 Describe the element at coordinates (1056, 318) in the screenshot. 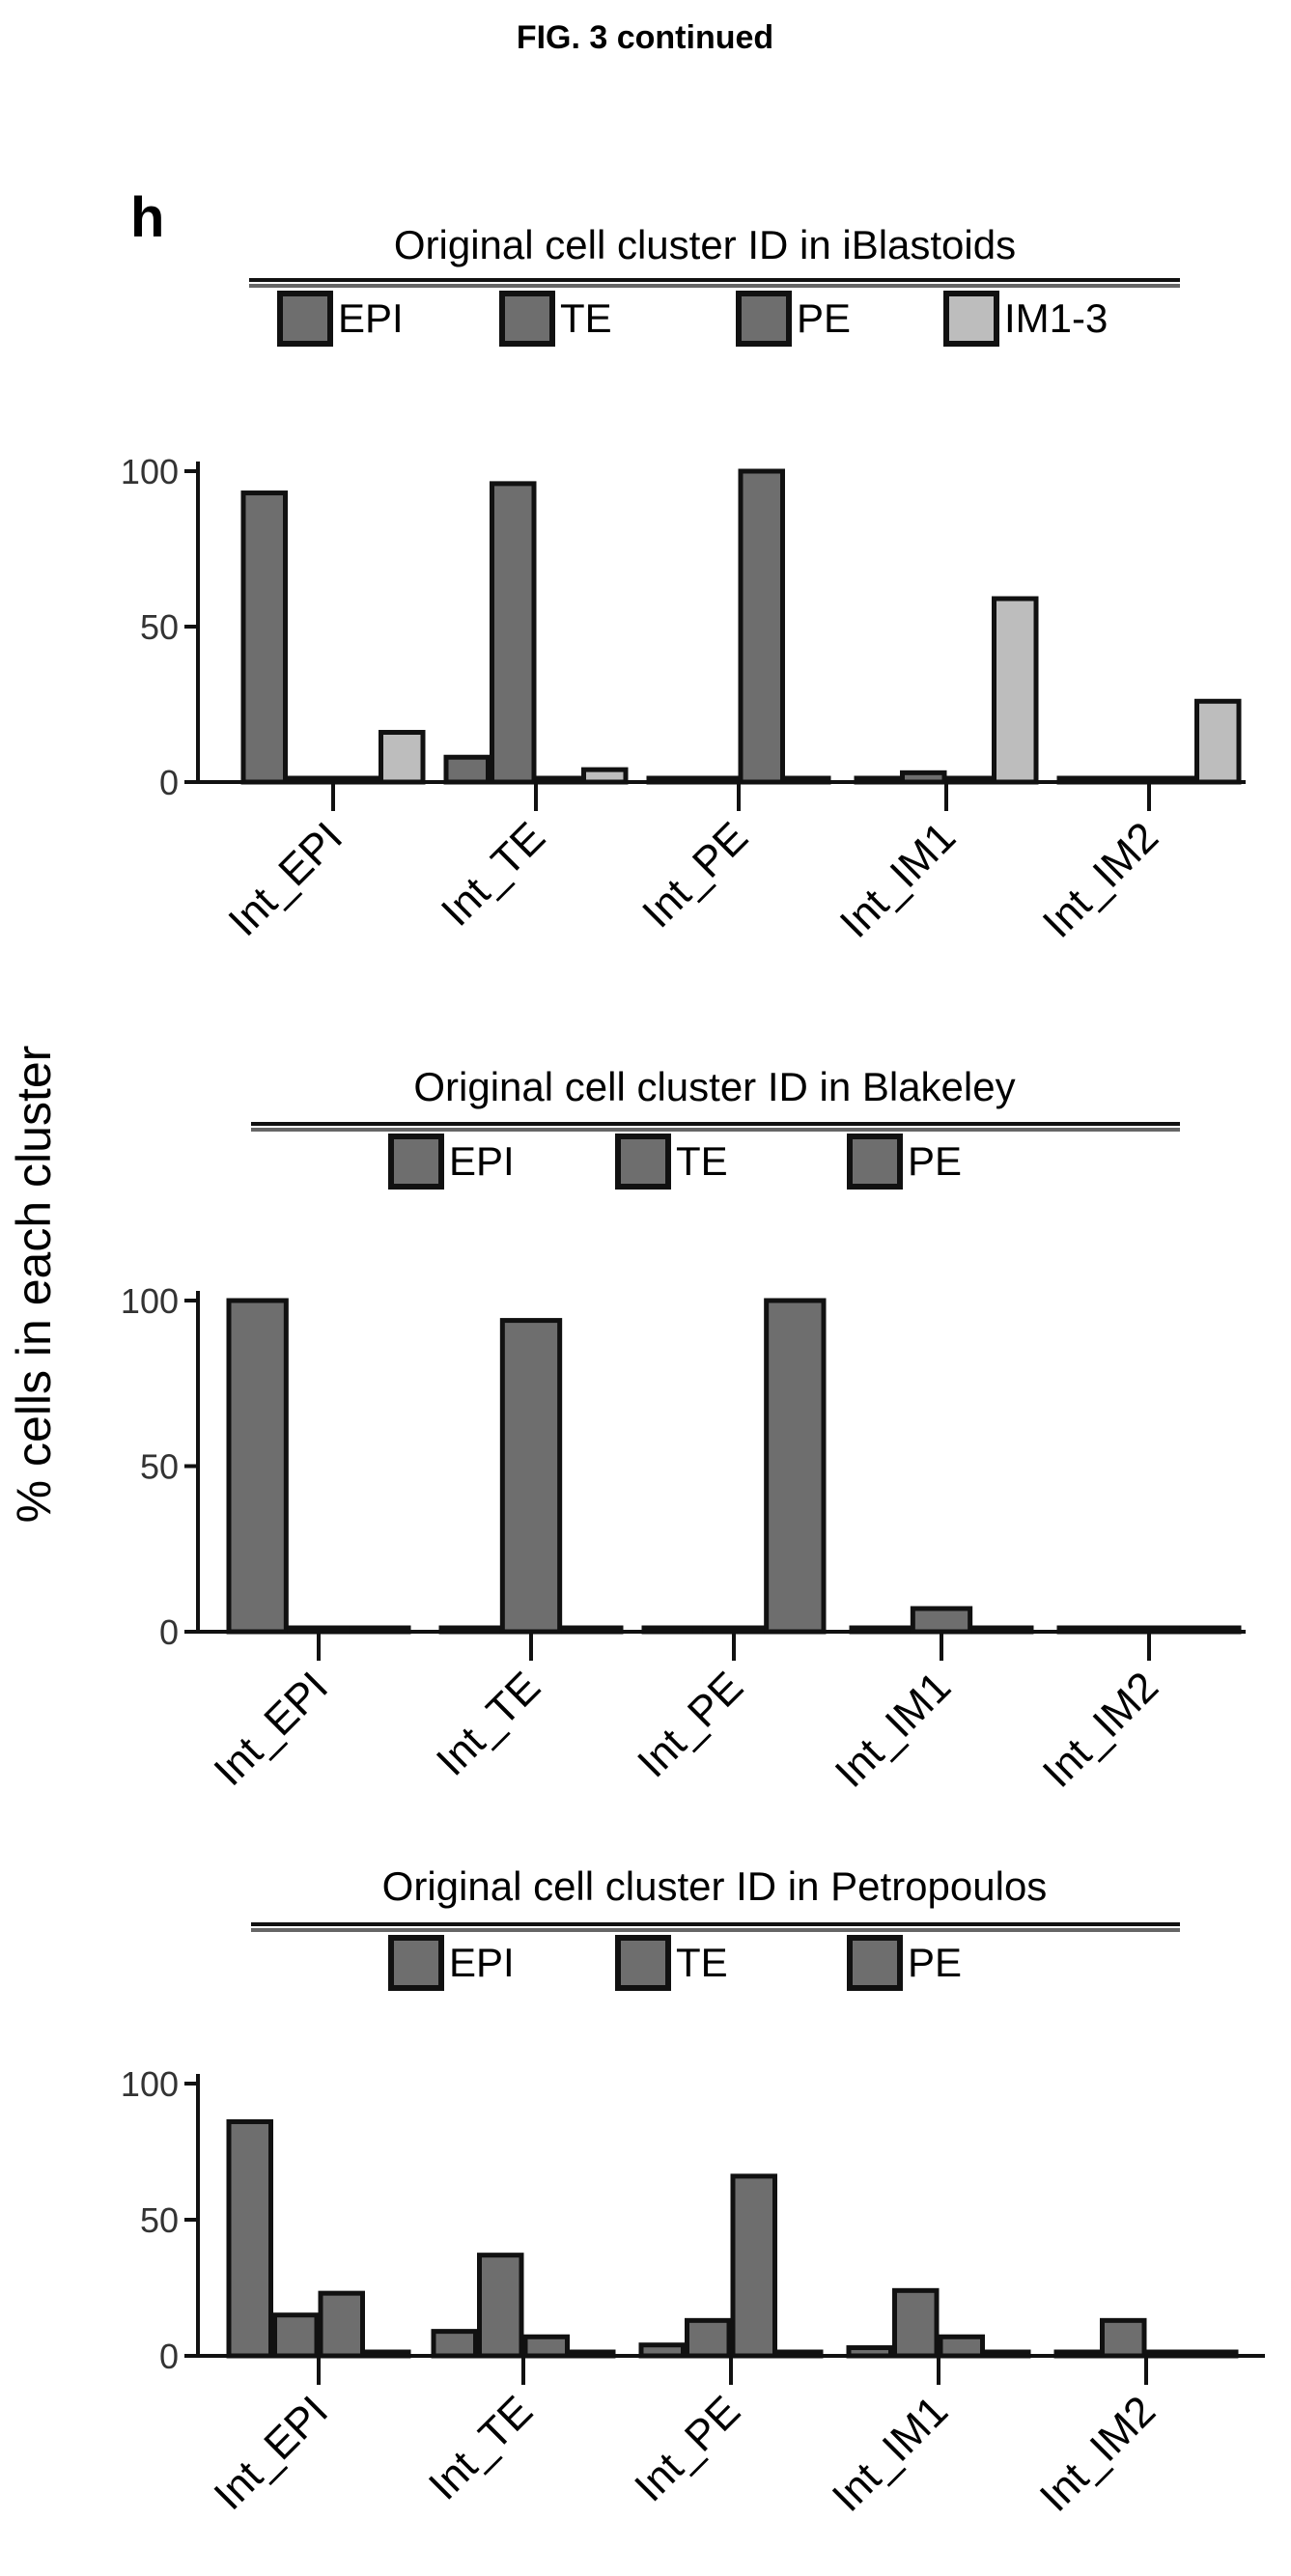

I see `legend-label-im1-3: IM1-3` at that location.